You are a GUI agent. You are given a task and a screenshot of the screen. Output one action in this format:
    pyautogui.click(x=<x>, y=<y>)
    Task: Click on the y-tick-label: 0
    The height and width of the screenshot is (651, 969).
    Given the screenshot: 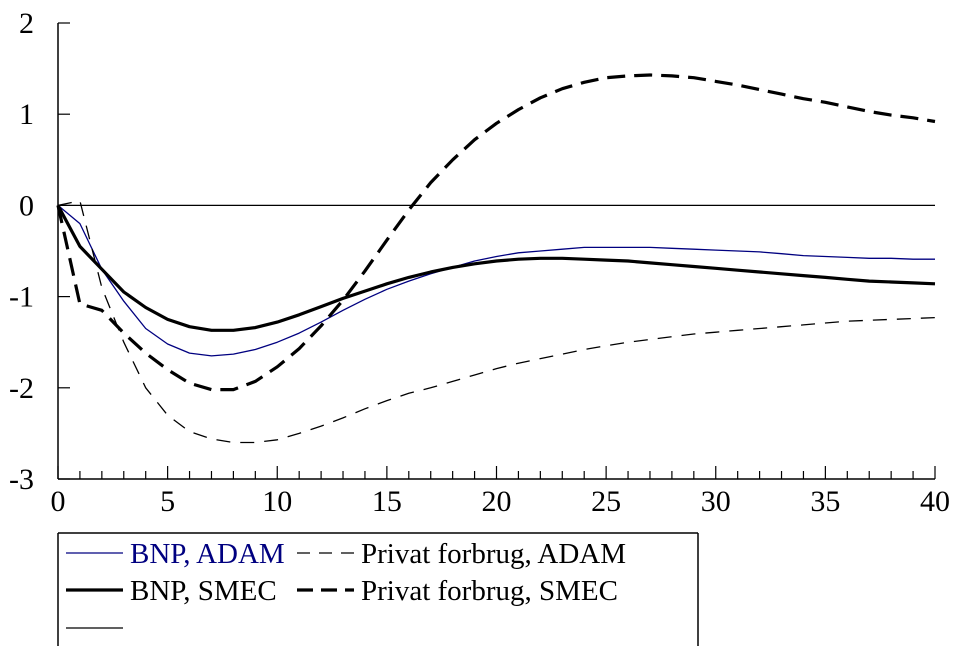 What is the action you would take?
    pyautogui.click(x=26, y=205)
    